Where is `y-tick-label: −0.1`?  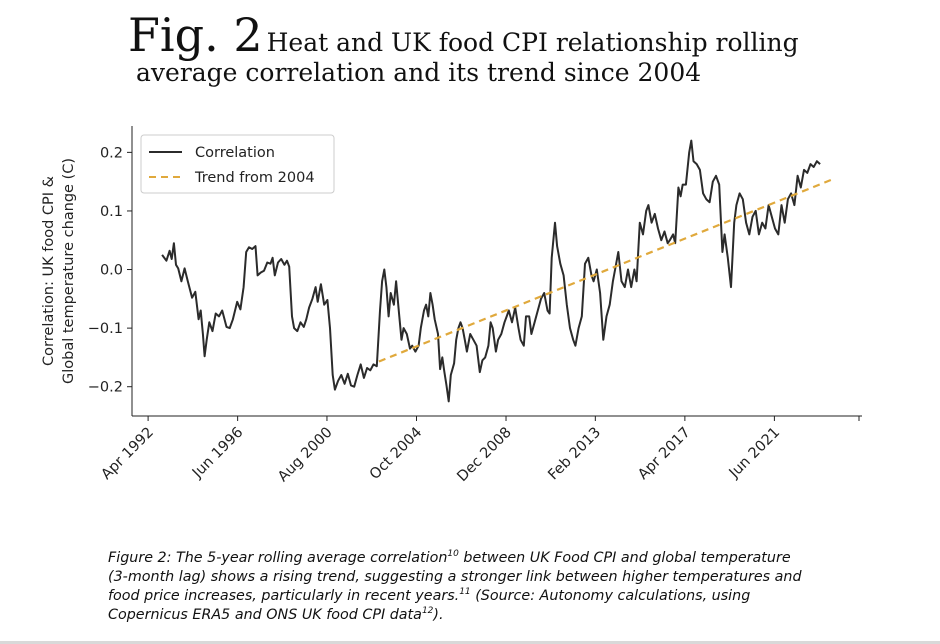
y-tick-label: −0.1 is located at coordinates (105, 329).